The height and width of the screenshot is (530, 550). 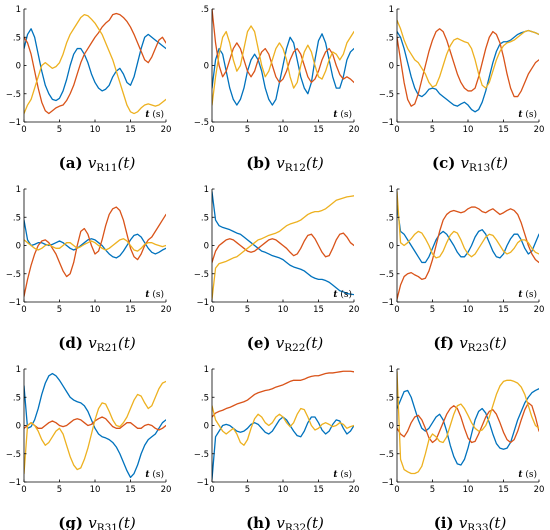 I want to click on chart-panel-a: 0 5 10 15 20 −1 −.5 0 .5 1 t (s) (a) vR11(t), so click(x=89, y=89).